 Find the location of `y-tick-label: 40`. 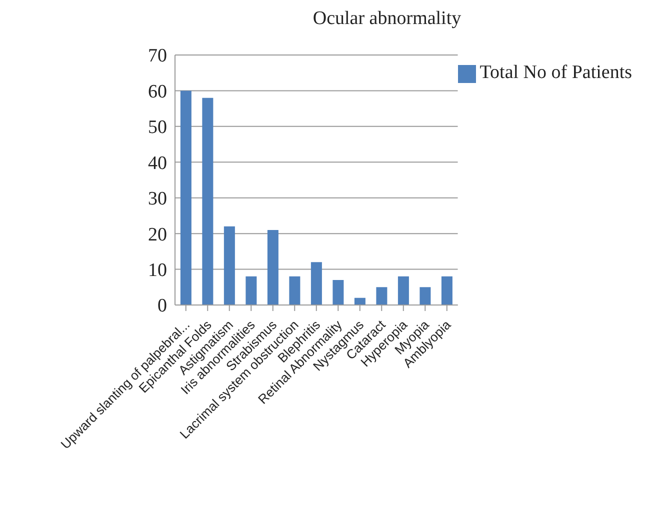

y-tick-label: 40 is located at coordinates (157, 163).